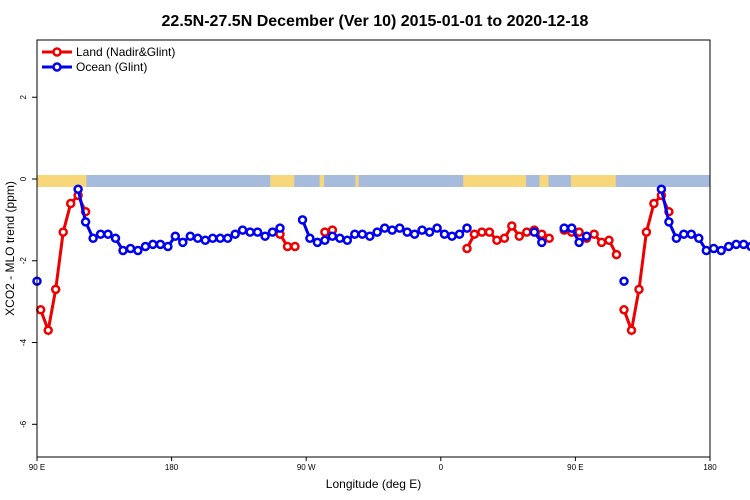  Describe the element at coordinates (23, 342) in the screenshot. I see `y-tick-label: -4` at that location.